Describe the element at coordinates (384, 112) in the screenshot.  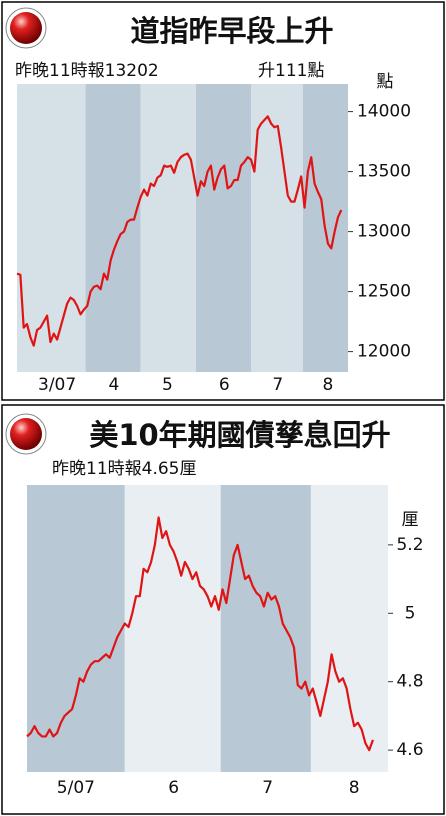
I see `y-tick-label: 14000` at that location.